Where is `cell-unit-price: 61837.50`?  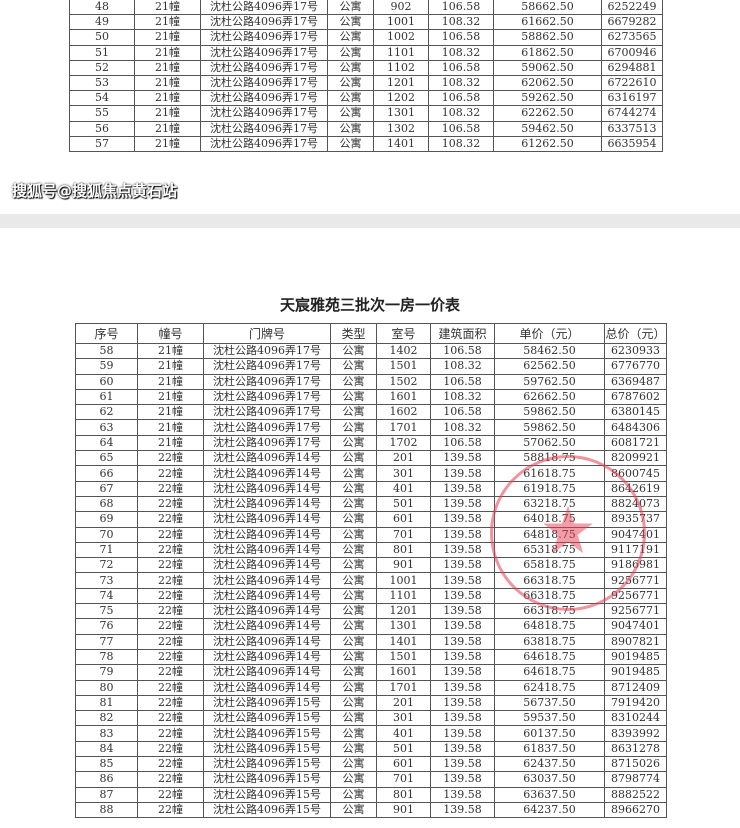
cell-unit-price: 61837.50 is located at coordinates (549, 749).